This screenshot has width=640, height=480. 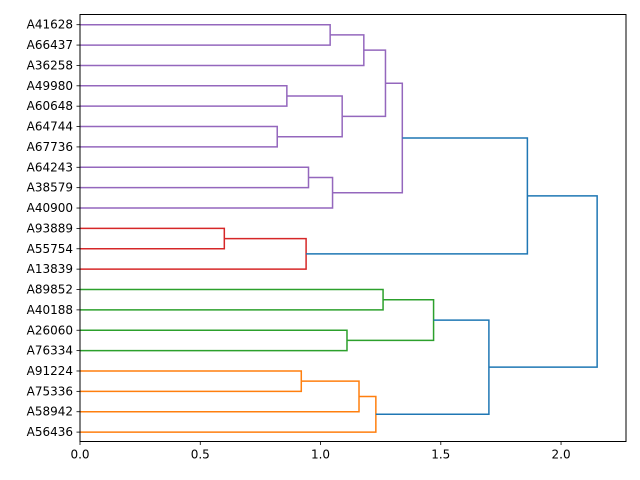 I want to click on leaf-label: A89852, so click(x=50, y=290).